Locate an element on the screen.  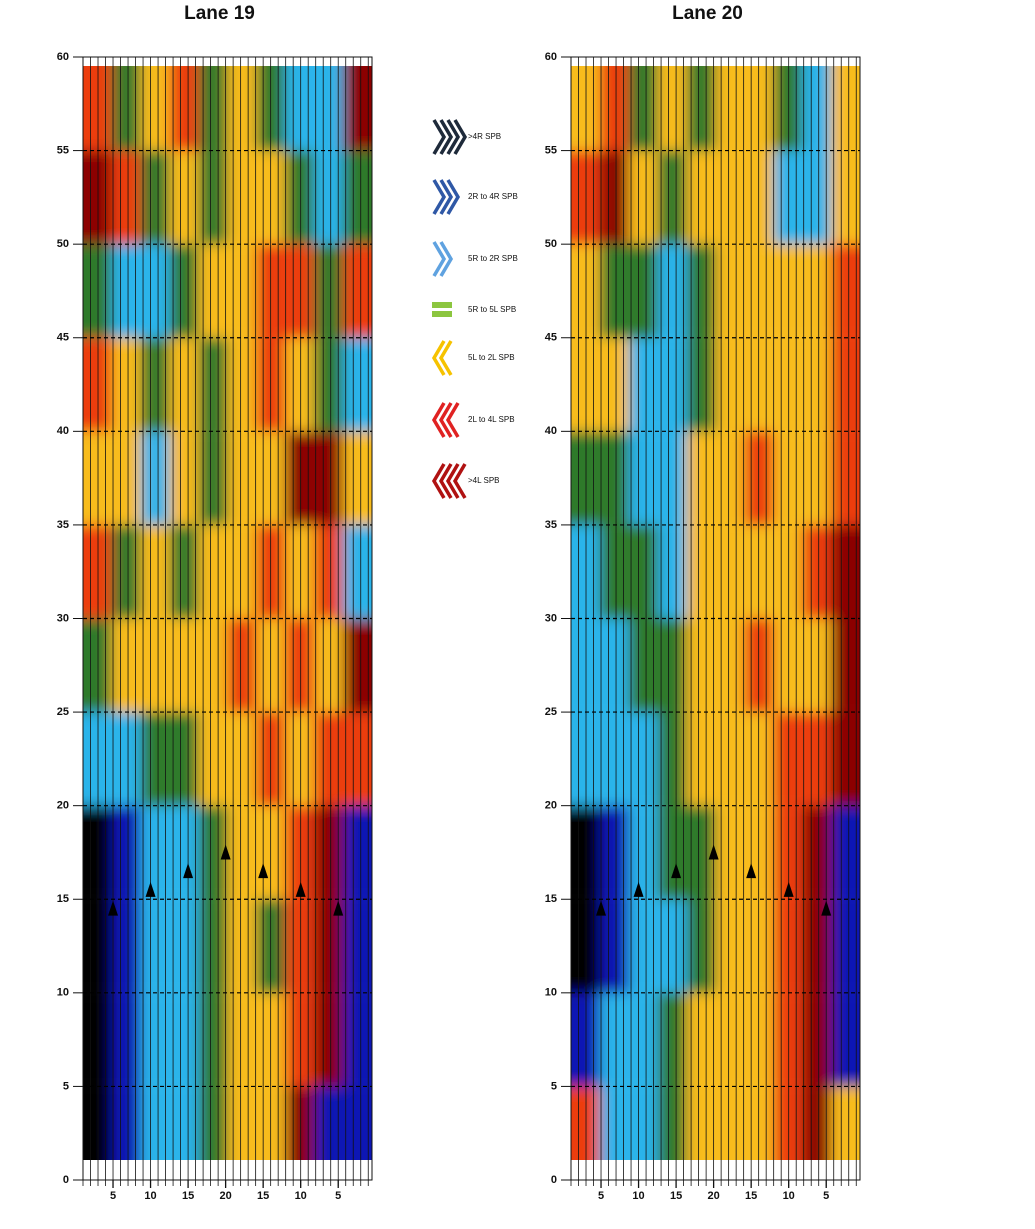
legend-label: 5R to 5L SPB is located at coordinates (492, 309).